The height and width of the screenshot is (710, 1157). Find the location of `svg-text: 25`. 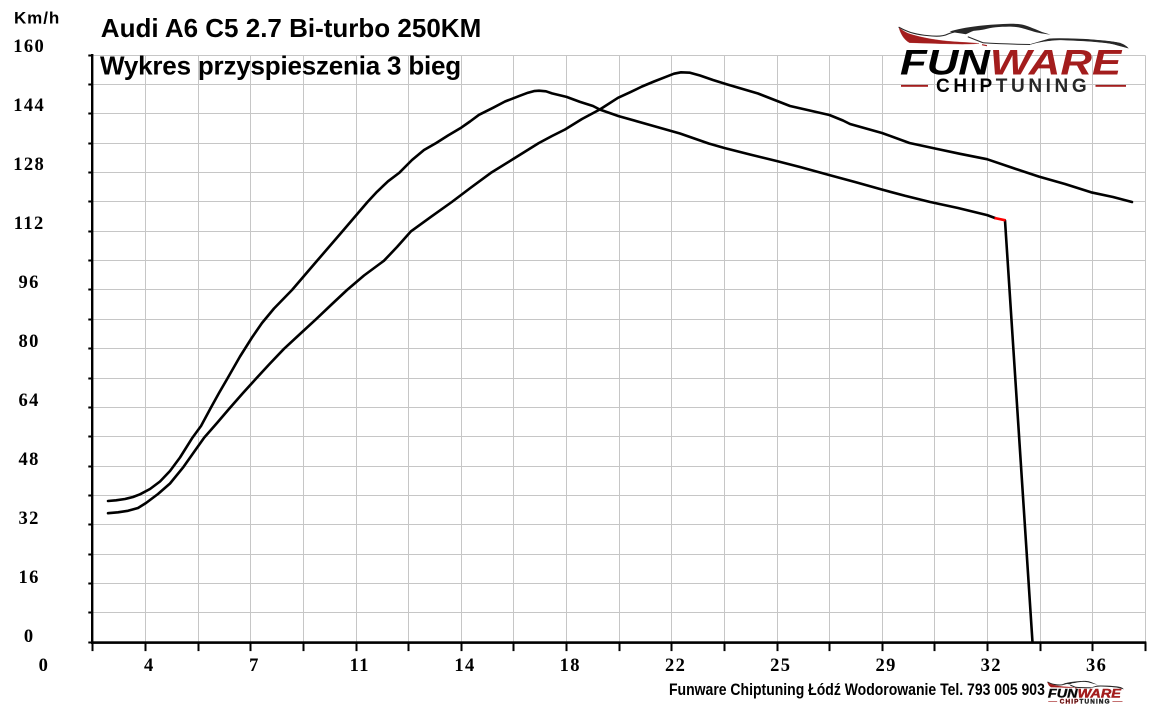

svg-text: 25 is located at coordinates (780, 666).